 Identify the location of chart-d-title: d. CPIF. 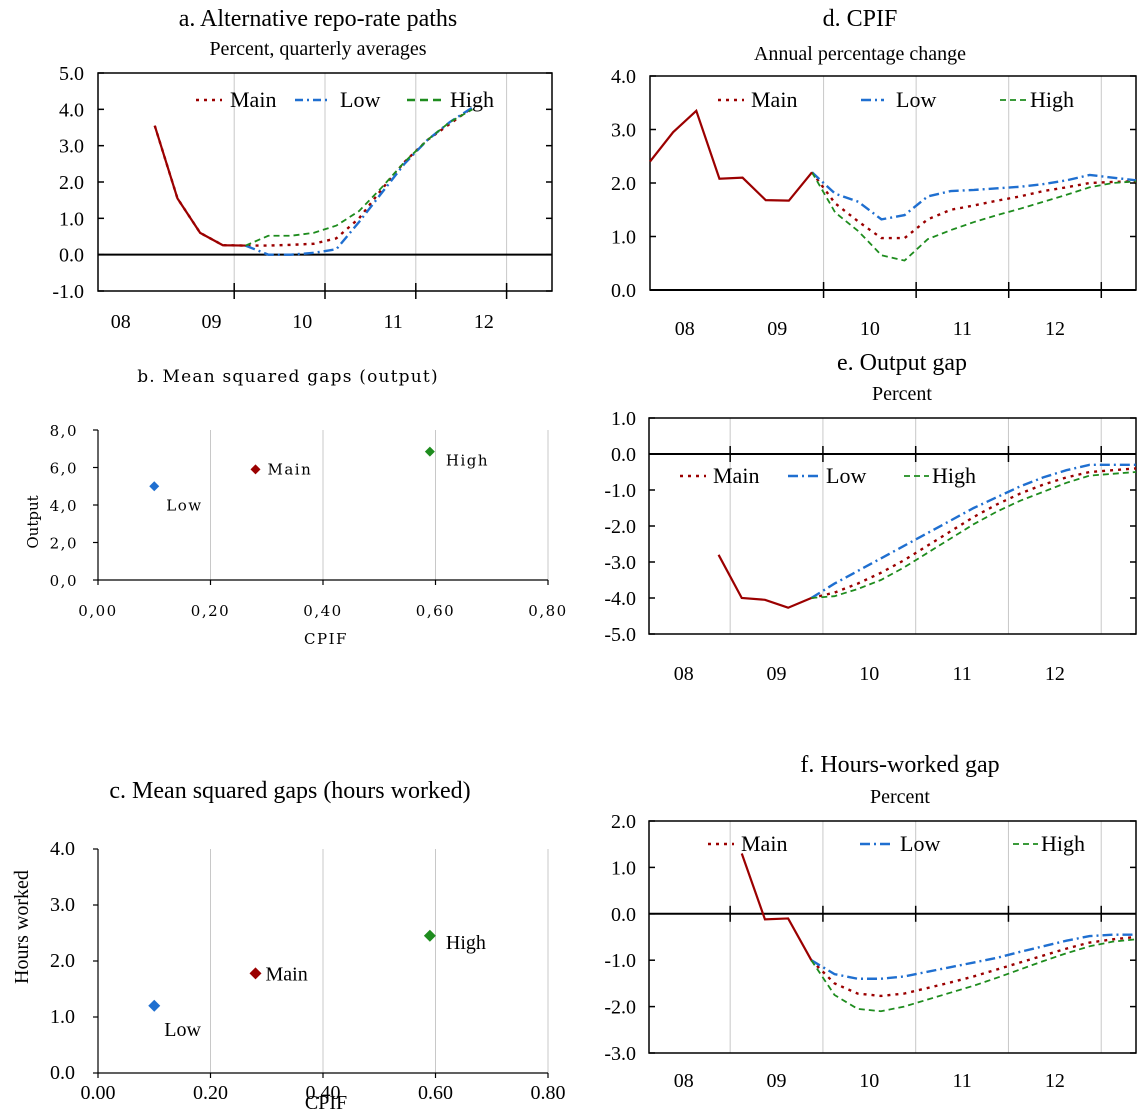
(860, 19).